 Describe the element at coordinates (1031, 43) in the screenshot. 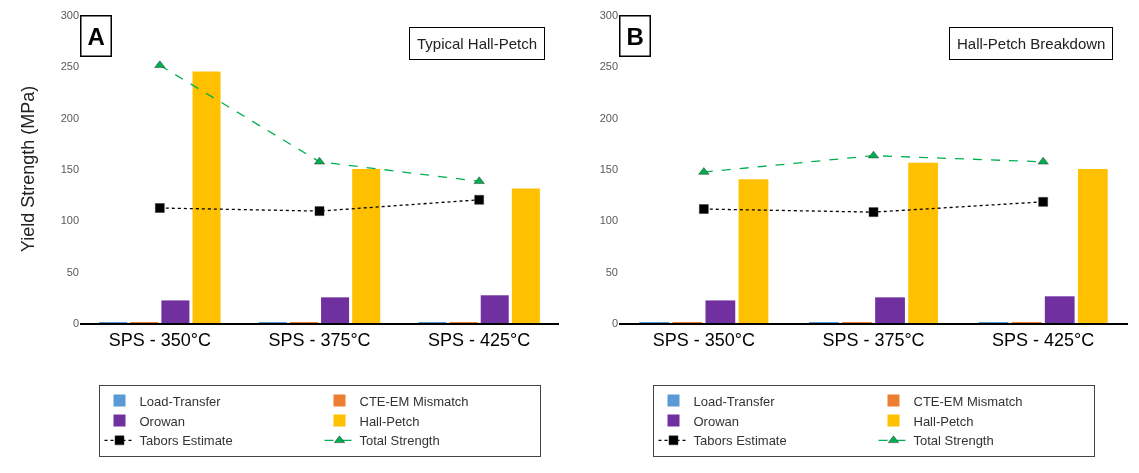

I see `text: Hall-Petch Breakdown` at that location.